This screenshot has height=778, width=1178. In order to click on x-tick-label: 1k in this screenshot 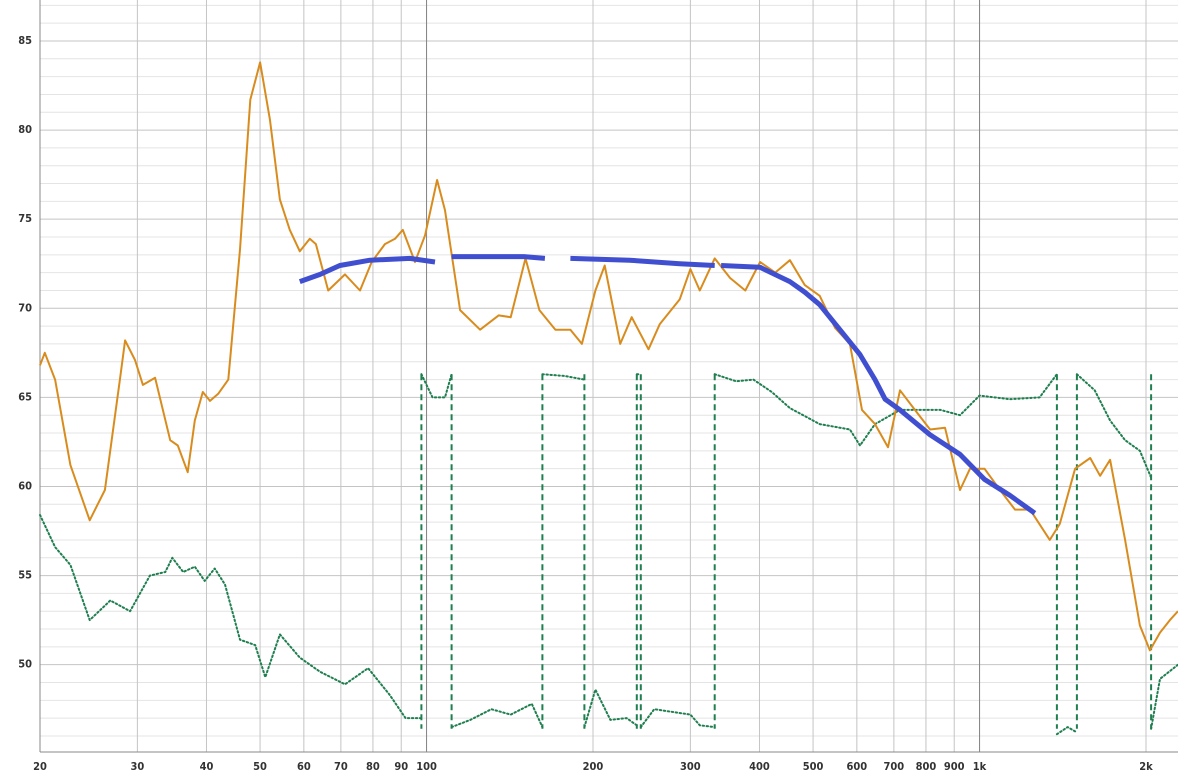, I will do `click(980, 766)`.